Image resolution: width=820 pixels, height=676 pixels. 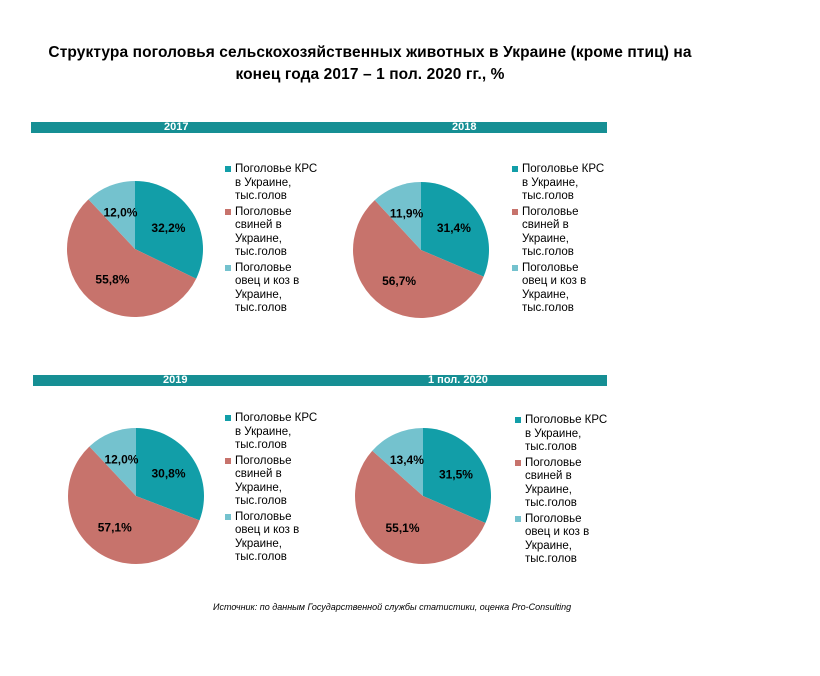 What do you see at coordinates (115, 528) in the screenshot?
I see `data-label-pigs: 57,1%` at bounding box center [115, 528].